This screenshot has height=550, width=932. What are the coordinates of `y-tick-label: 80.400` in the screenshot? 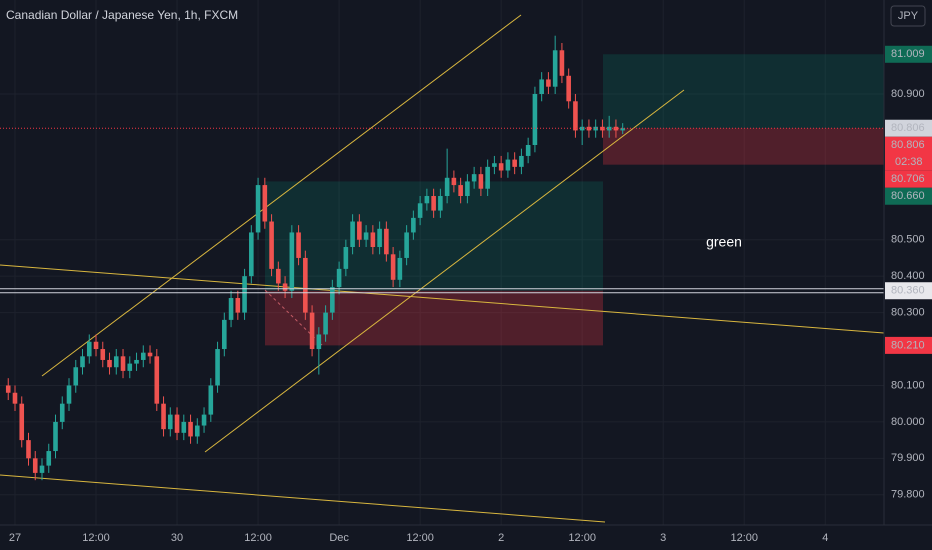 It's located at (908, 276).